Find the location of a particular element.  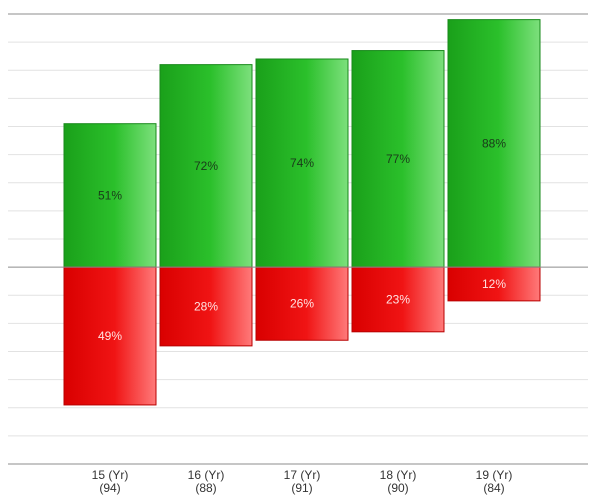

x-tick-label-line2: (90) is located at coordinates (398, 488).